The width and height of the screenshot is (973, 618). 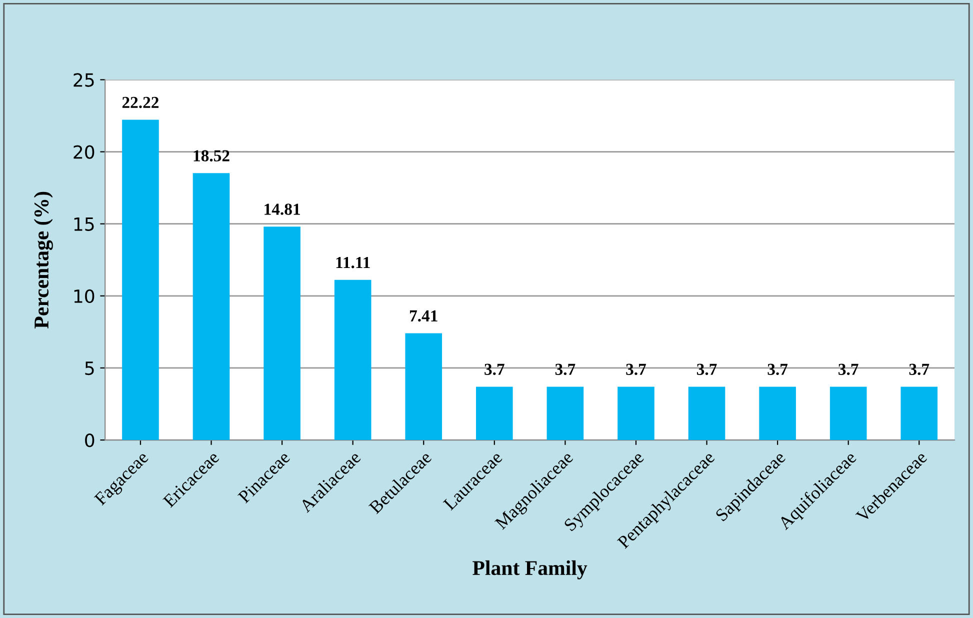 I want to click on y-axis-title: Percentage (%), so click(x=43, y=260).